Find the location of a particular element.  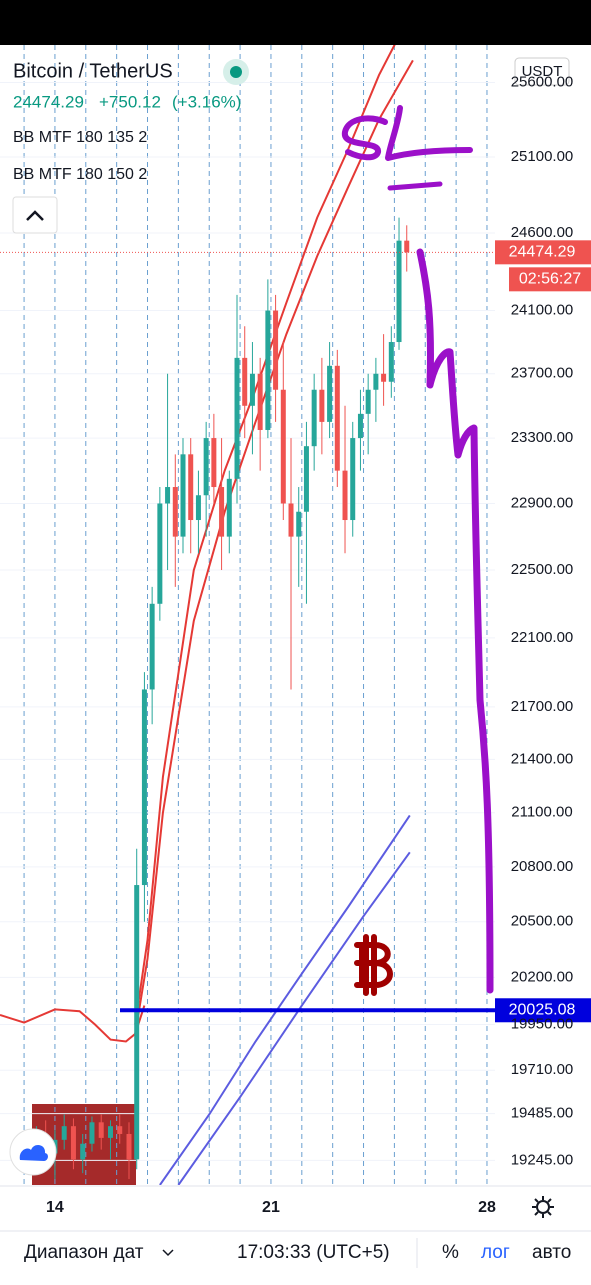

y-tick-label: 20500.00 is located at coordinates (542, 921).